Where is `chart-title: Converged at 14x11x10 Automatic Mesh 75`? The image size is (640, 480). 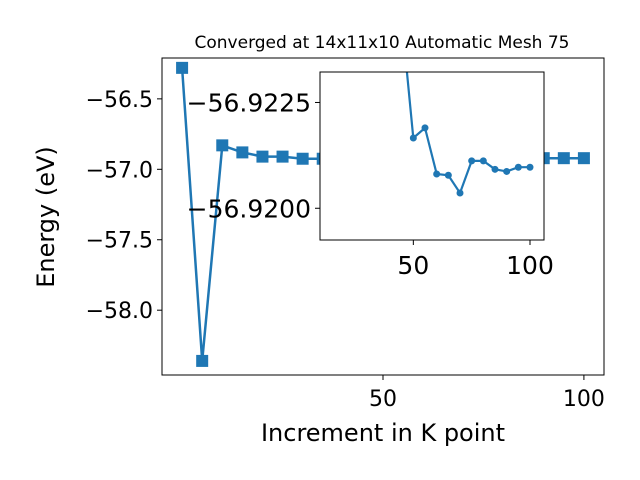
chart-title: Converged at 14x11x10 Automatic Mesh 75 is located at coordinates (382, 43).